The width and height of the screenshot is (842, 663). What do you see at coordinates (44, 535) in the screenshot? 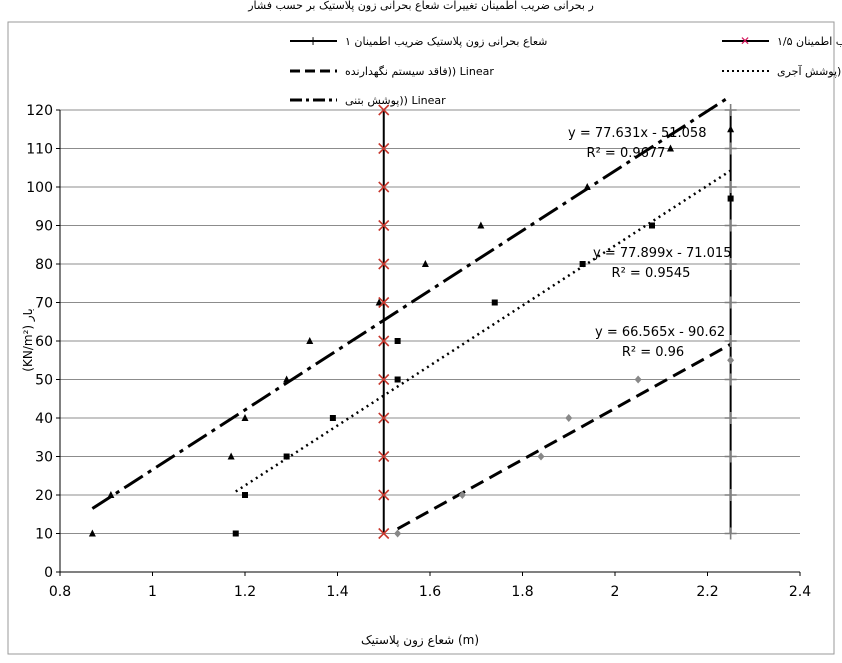
I see `y-tick-label: 10` at bounding box center [44, 535].